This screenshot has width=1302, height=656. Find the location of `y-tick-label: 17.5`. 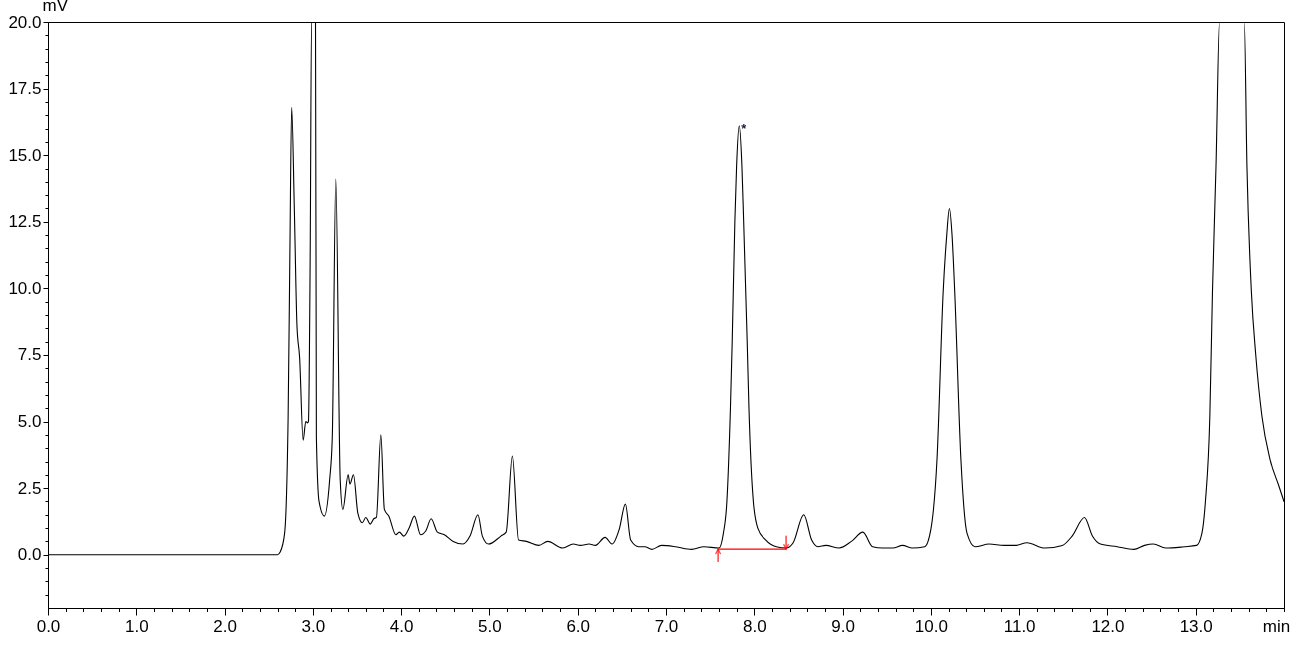

y-tick-label: 17.5 is located at coordinates (25, 89).